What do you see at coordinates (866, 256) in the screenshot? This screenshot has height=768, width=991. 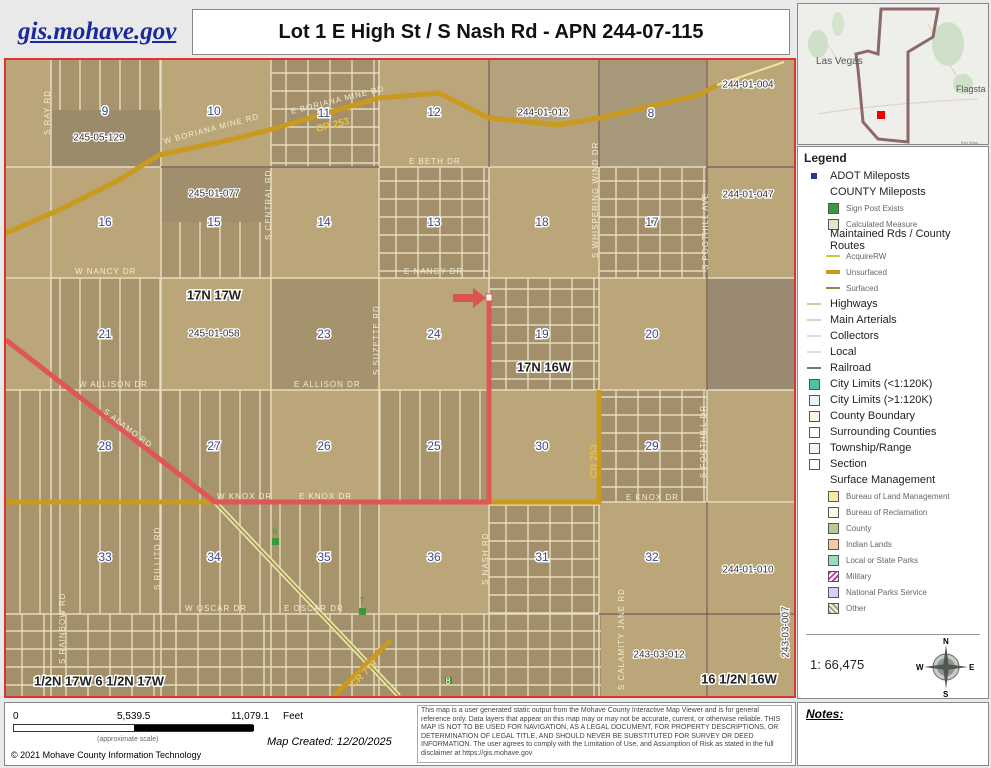 I see `legend-item-label: AcquireRW` at bounding box center [866, 256].